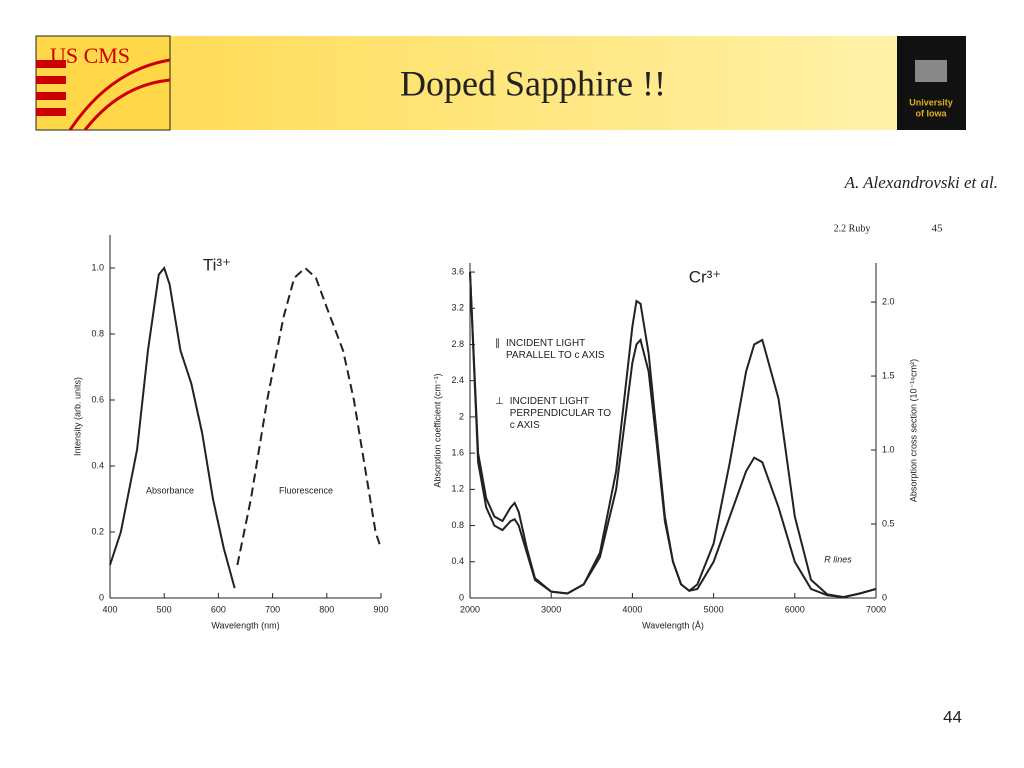  Describe the element at coordinates (888, 301) in the screenshot. I see `y2-tick-label: 2.0` at that location.